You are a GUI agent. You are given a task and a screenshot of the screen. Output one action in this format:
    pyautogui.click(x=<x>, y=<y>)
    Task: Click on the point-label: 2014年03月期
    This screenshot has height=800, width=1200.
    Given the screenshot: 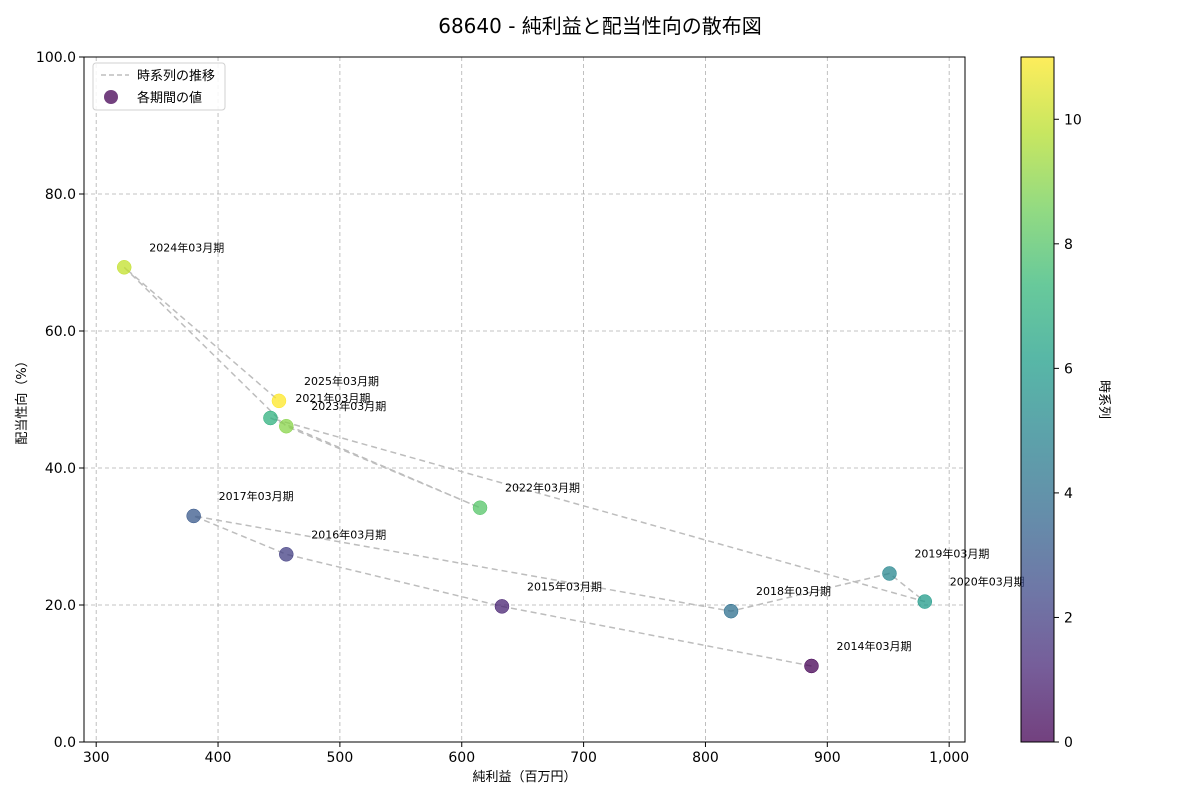 What is the action you would take?
    pyautogui.click(x=873, y=646)
    